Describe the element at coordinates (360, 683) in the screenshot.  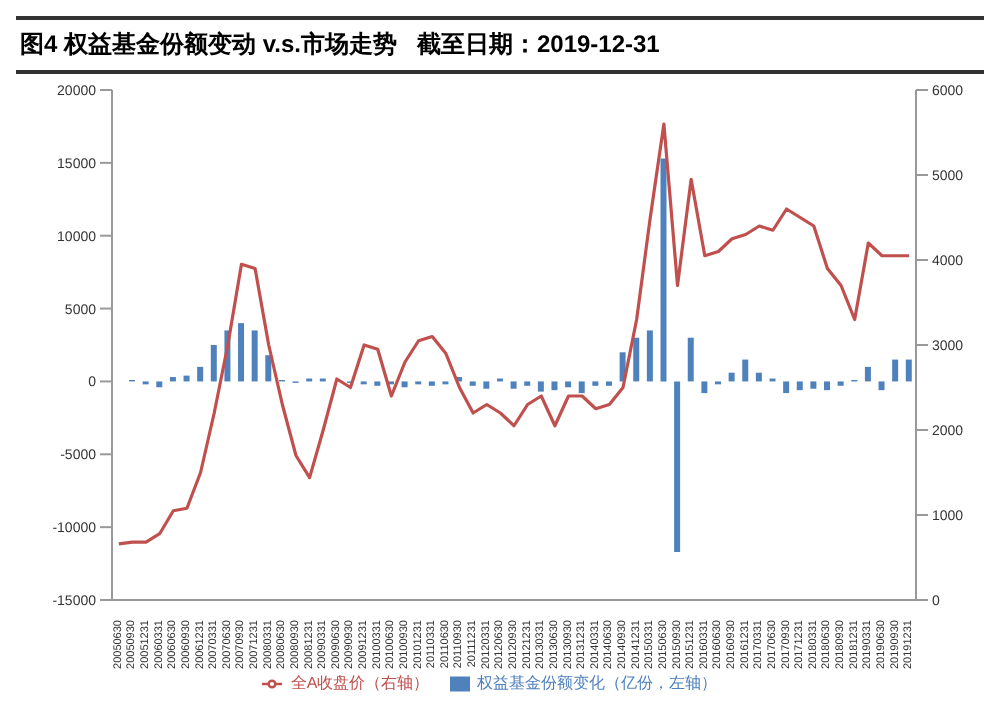
I see `legend-label: 全A收盘价（右轴）` at that location.